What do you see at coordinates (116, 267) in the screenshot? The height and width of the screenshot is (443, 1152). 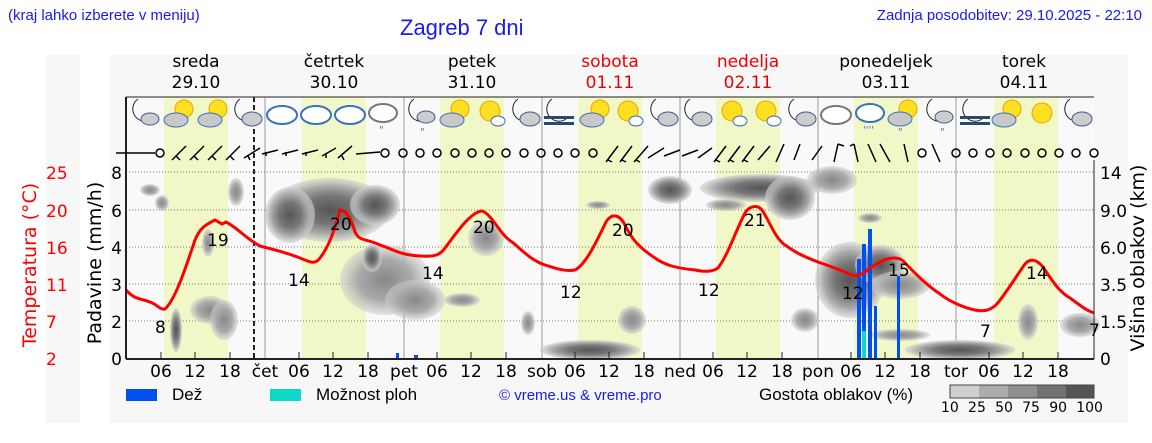 I see `precip-axis-ticks: 8 6 4 3 2 0` at bounding box center [116, 267].